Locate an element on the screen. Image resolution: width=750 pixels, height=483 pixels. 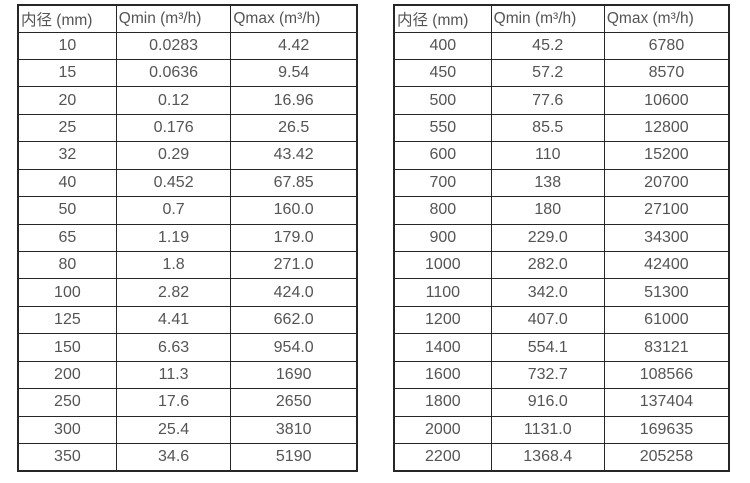
table-row: 40 0.452 67.85 is located at coordinates (187, 183).